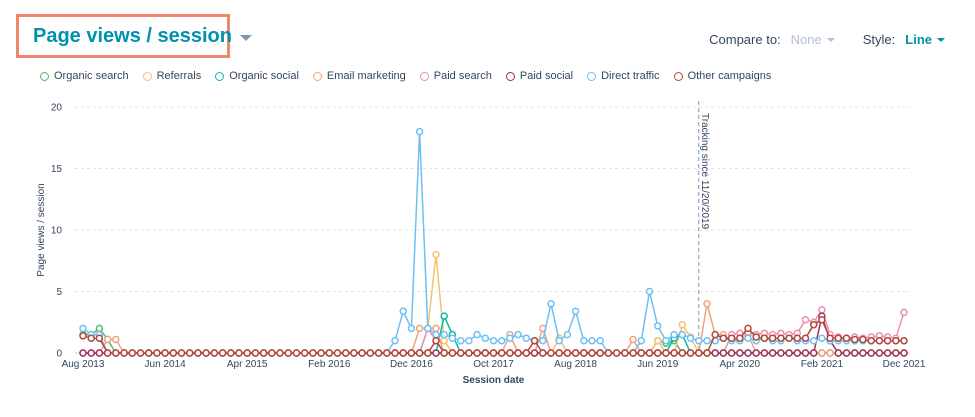 This screenshot has width=975, height=417. Describe the element at coordinates (41, 229) in the screenshot. I see `y-axis-title: Page views / session` at that location.